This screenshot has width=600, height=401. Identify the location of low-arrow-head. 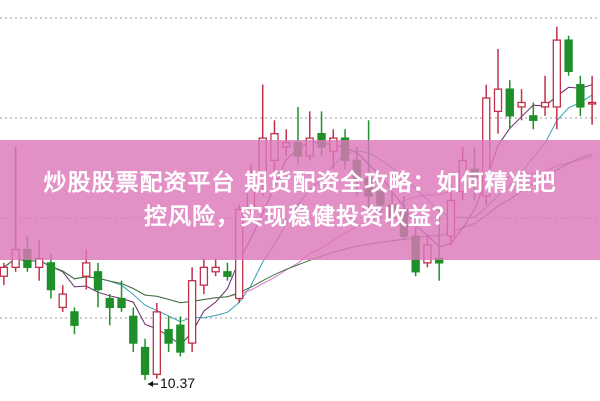
(151, 384).